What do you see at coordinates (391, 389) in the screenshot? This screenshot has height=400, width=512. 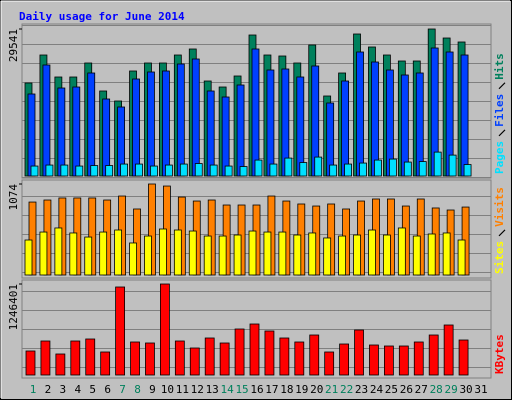 I see `x-tick-label: 25` at bounding box center [391, 389].